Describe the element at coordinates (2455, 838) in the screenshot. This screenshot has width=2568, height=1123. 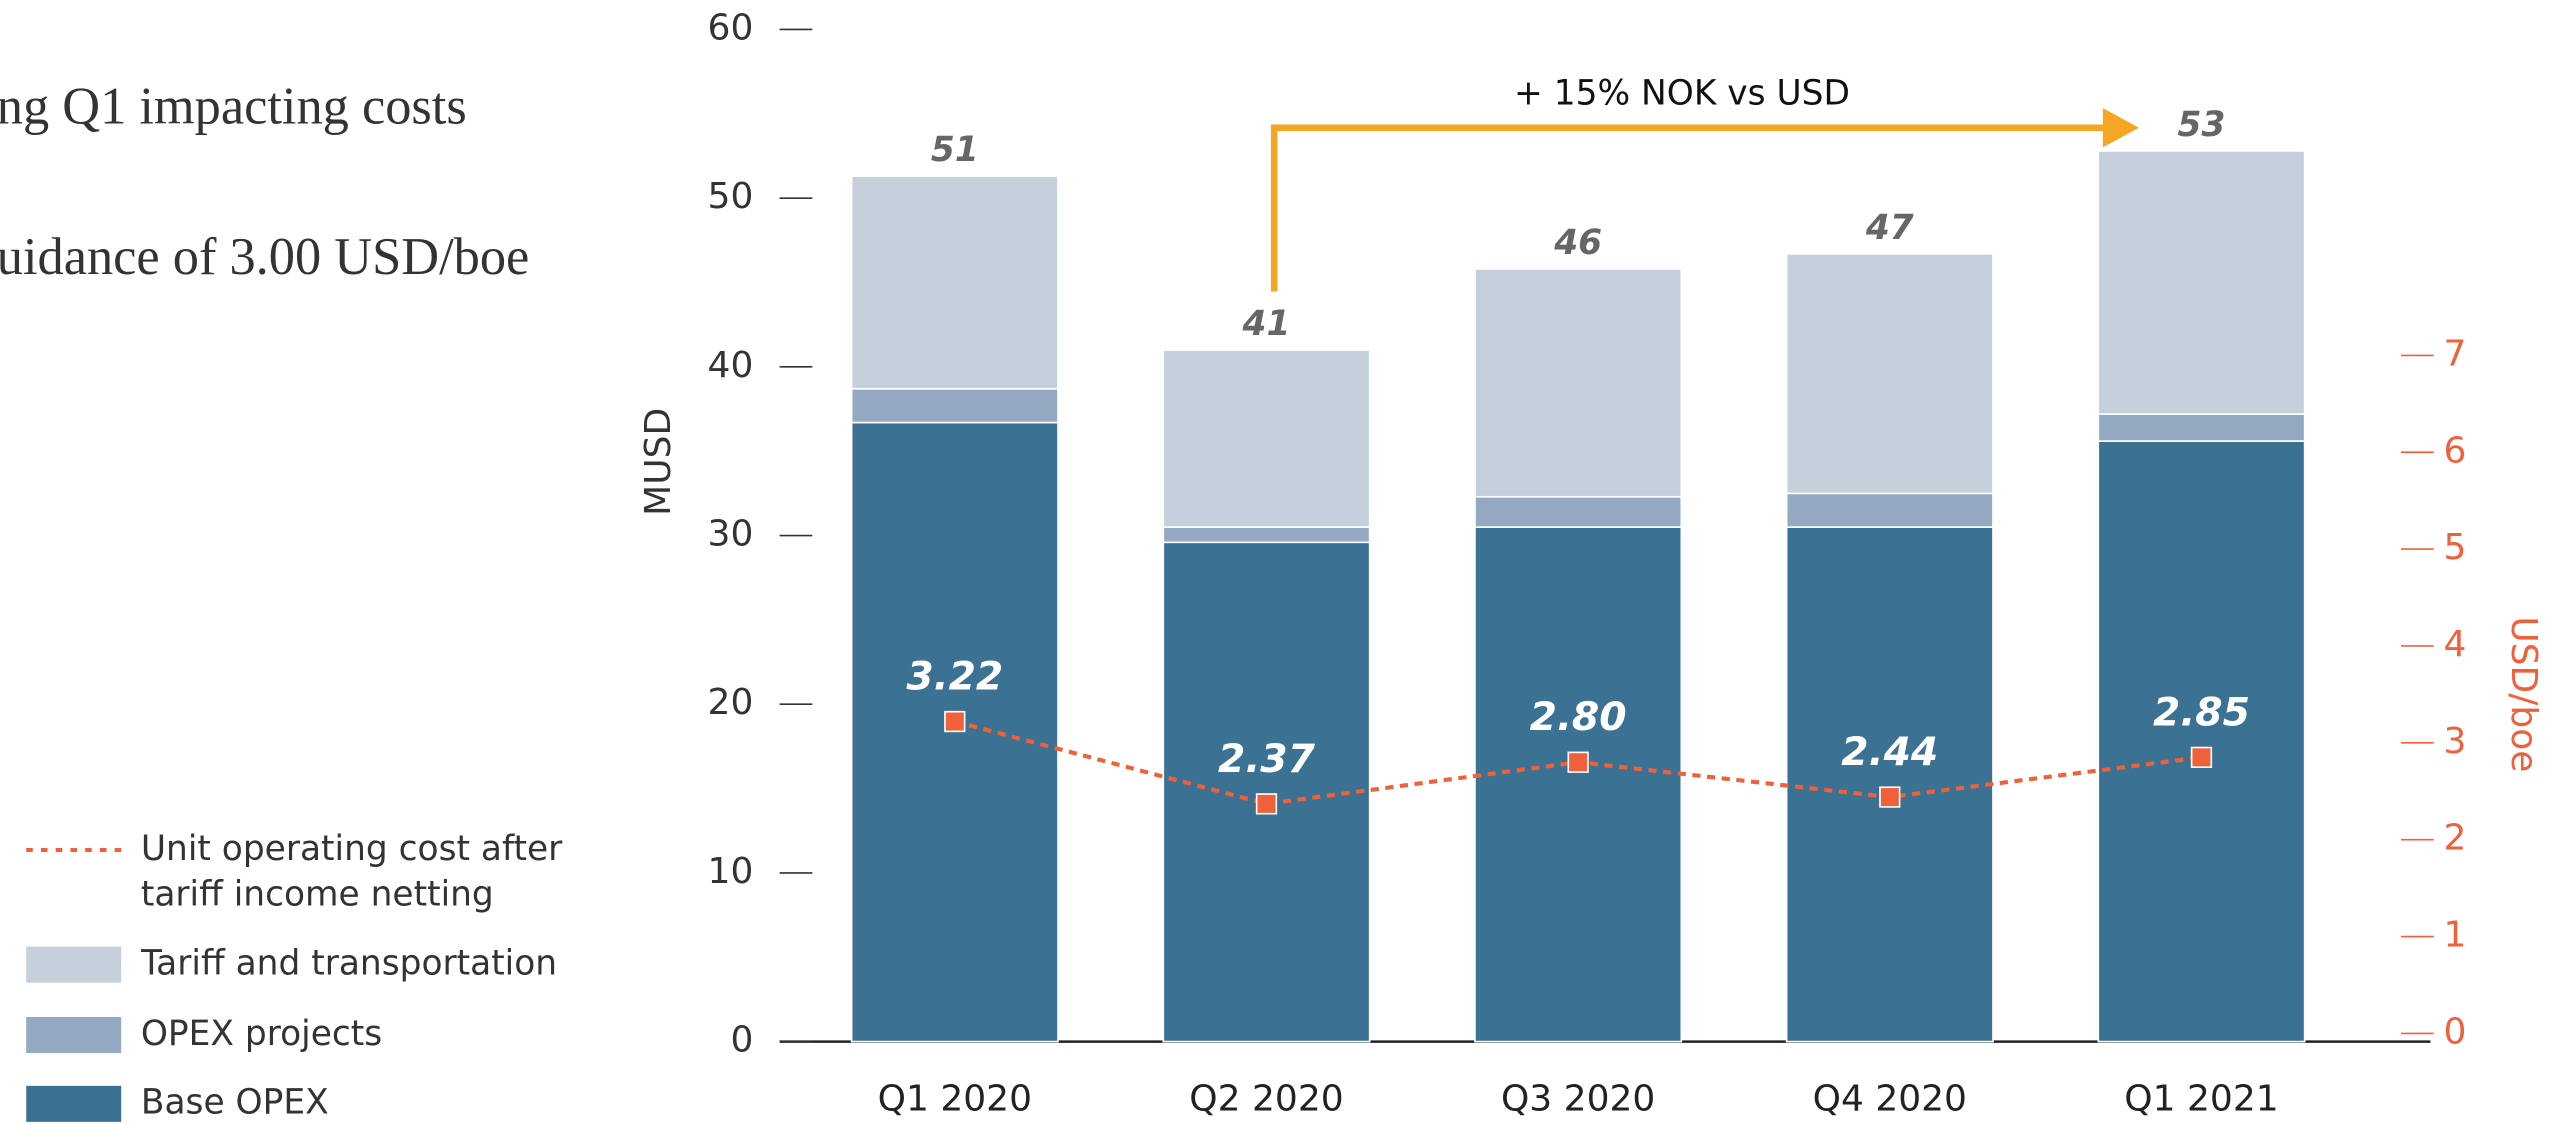
I see `y2-tick-label: 2` at that location.